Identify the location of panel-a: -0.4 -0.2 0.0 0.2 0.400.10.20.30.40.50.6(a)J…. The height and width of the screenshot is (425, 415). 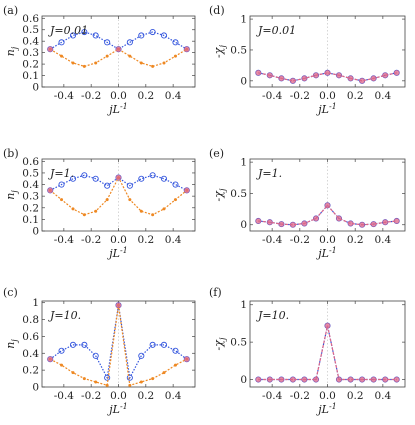
(99, 60).